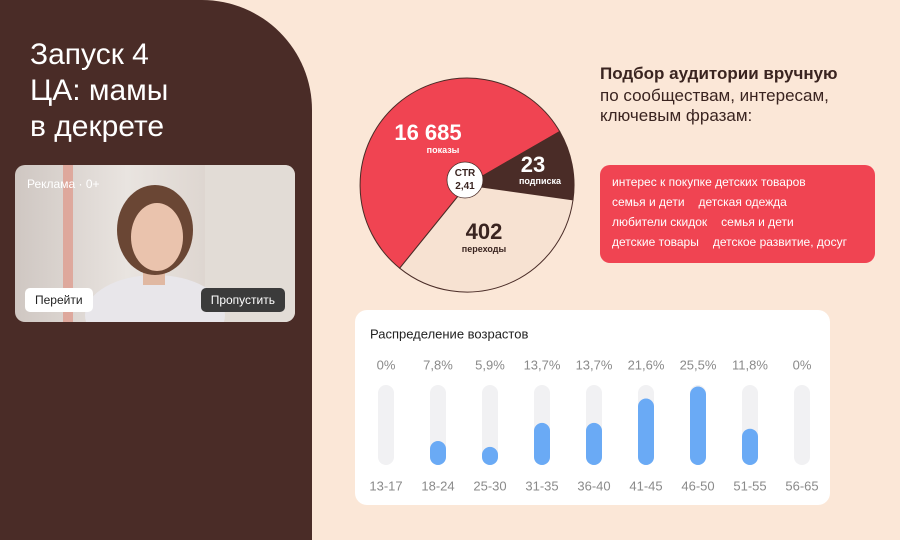  Describe the element at coordinates (742, 202) in the screenshot. I see `tag: детская одежда` at that location.